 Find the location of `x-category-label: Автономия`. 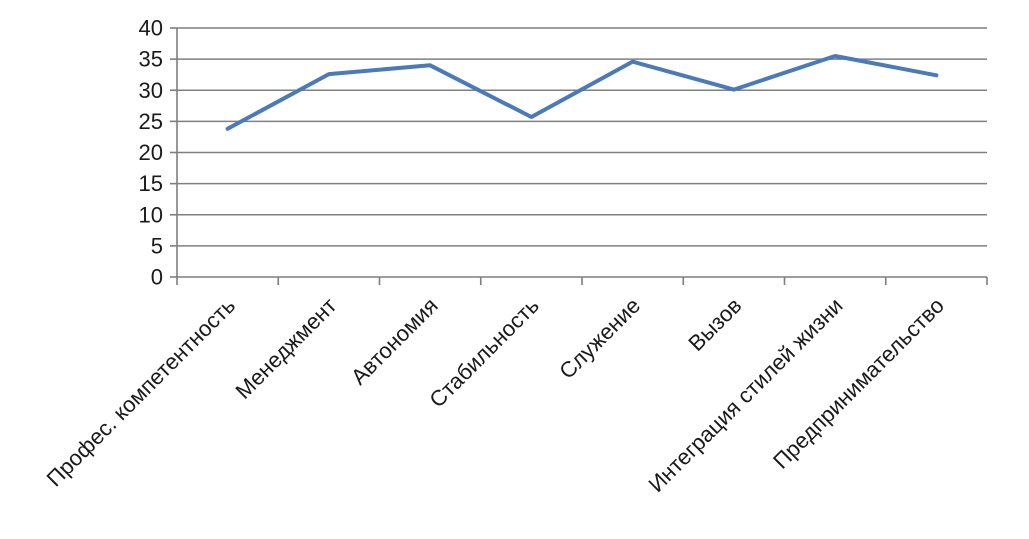

x-category-label: Автономия is located at coordinates (394, 341).